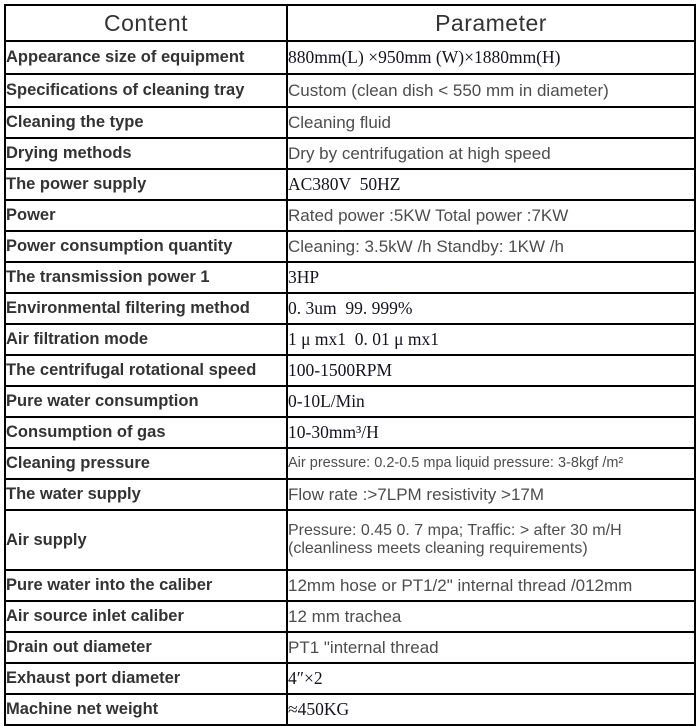 The width and height of the screenshot is (698, 726). I want to click on spec-row: The power supply AC380V 50HZ, so click(350, 184).